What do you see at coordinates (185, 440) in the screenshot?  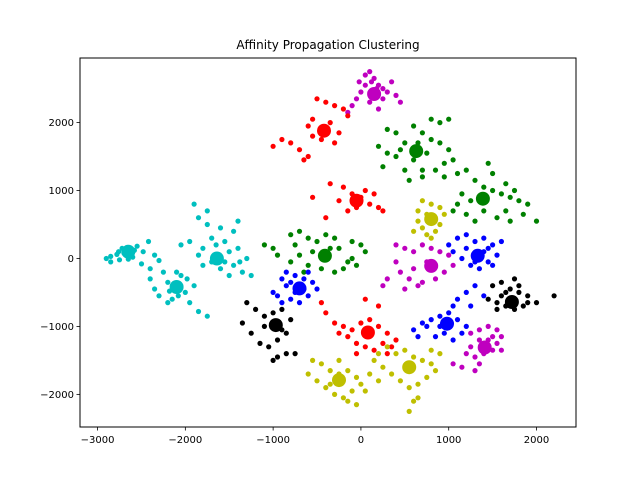 I see `x-tick-label-1: −2000` at bounding box center [185, 440].